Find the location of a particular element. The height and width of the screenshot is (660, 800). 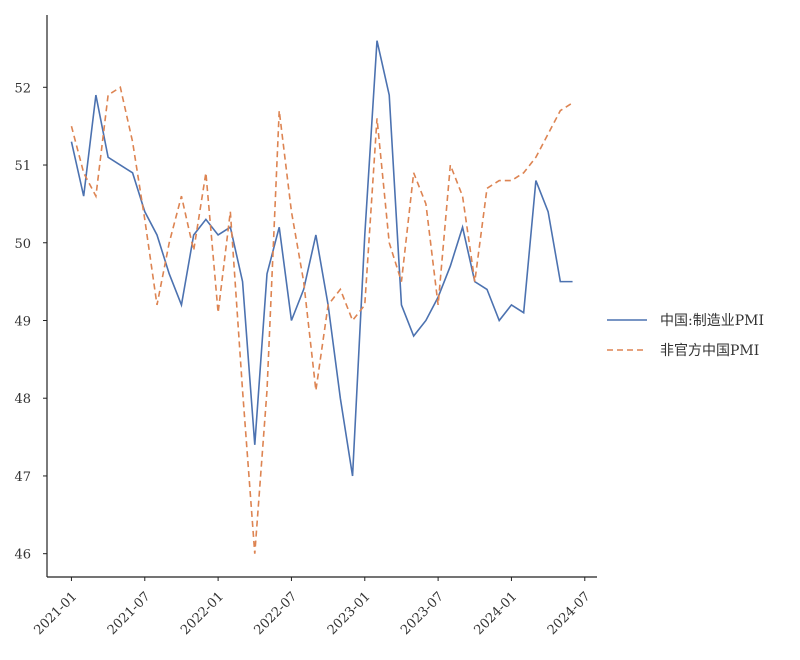

x-tick-label: 2021-01 is located at coordinates (55, 613).